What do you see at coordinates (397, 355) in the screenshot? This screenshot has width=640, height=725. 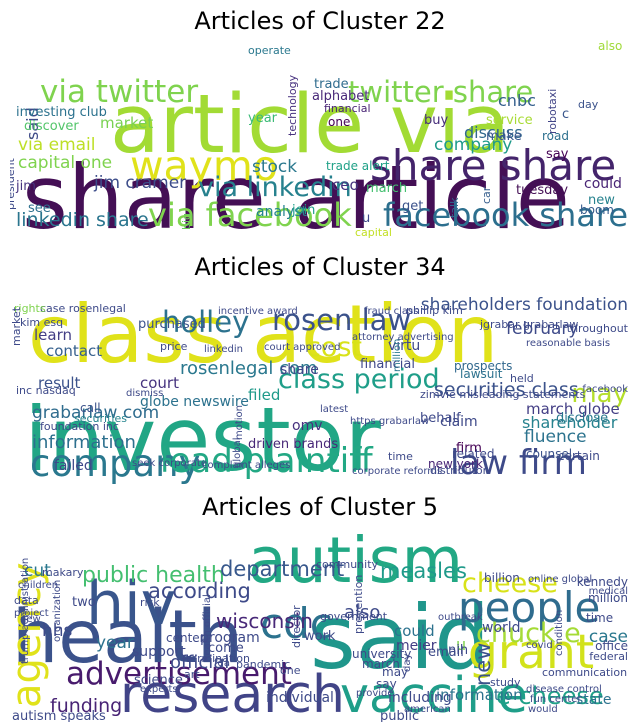 I see `word-million: million` at bounding box center [397, 355].